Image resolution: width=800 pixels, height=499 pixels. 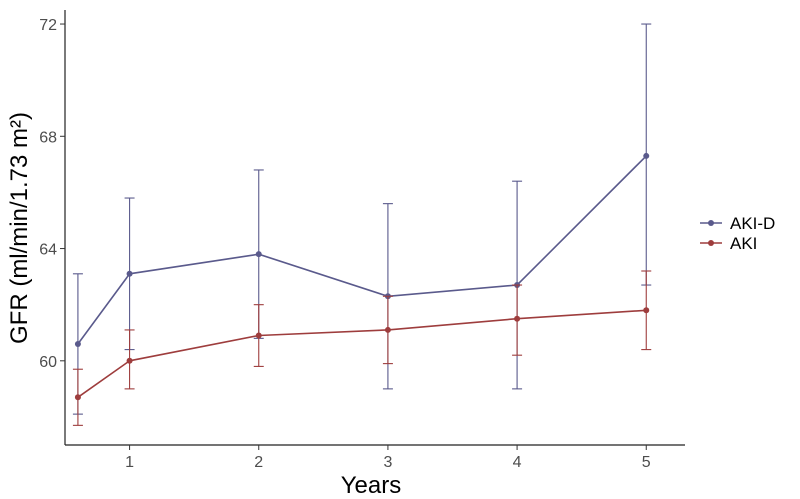 What do you see at coordinates (48, 137) in the screenshot?
I see `y-tick-label: 68` at bounding box center [48, 137].